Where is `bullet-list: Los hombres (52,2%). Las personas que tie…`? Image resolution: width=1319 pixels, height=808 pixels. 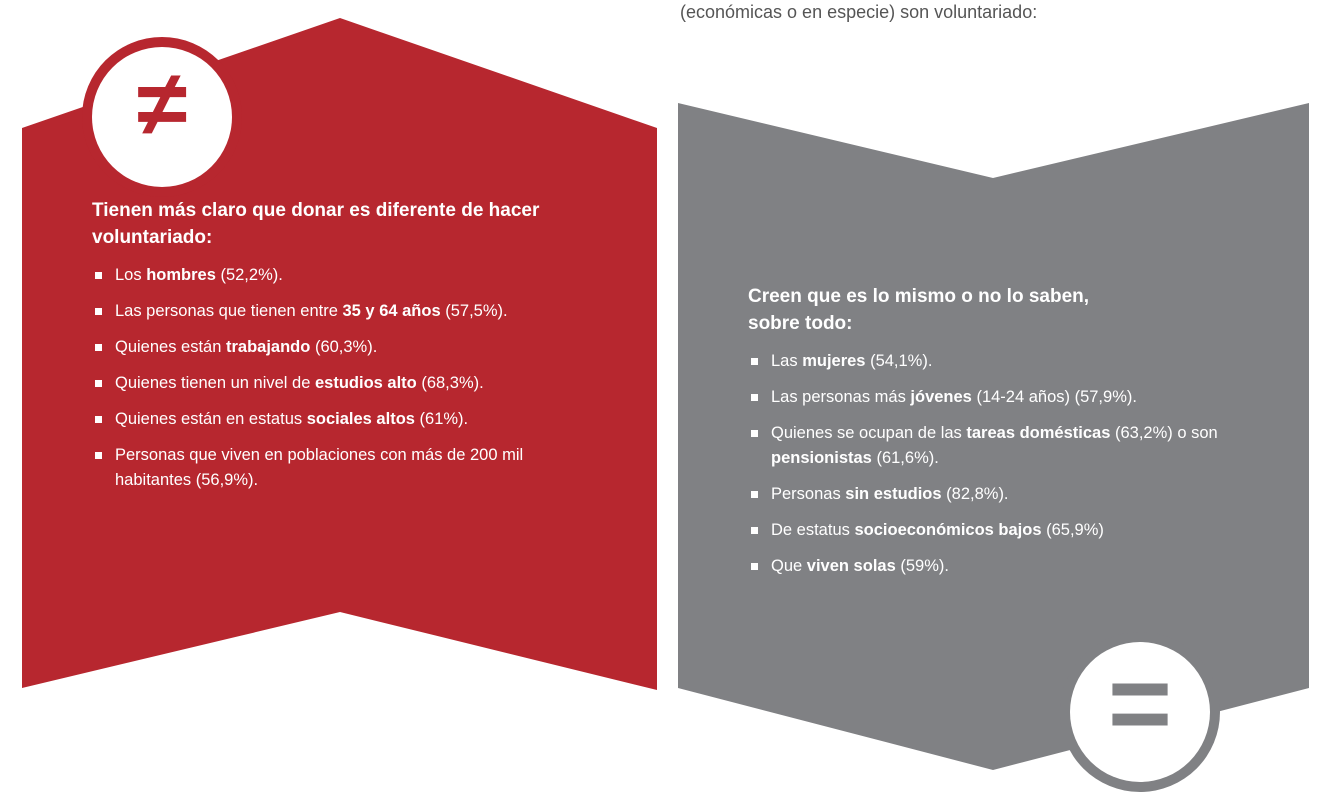
bullet-list: Los hombres (52,2%). Las personas que tie… is located at coordinates (342, 378).